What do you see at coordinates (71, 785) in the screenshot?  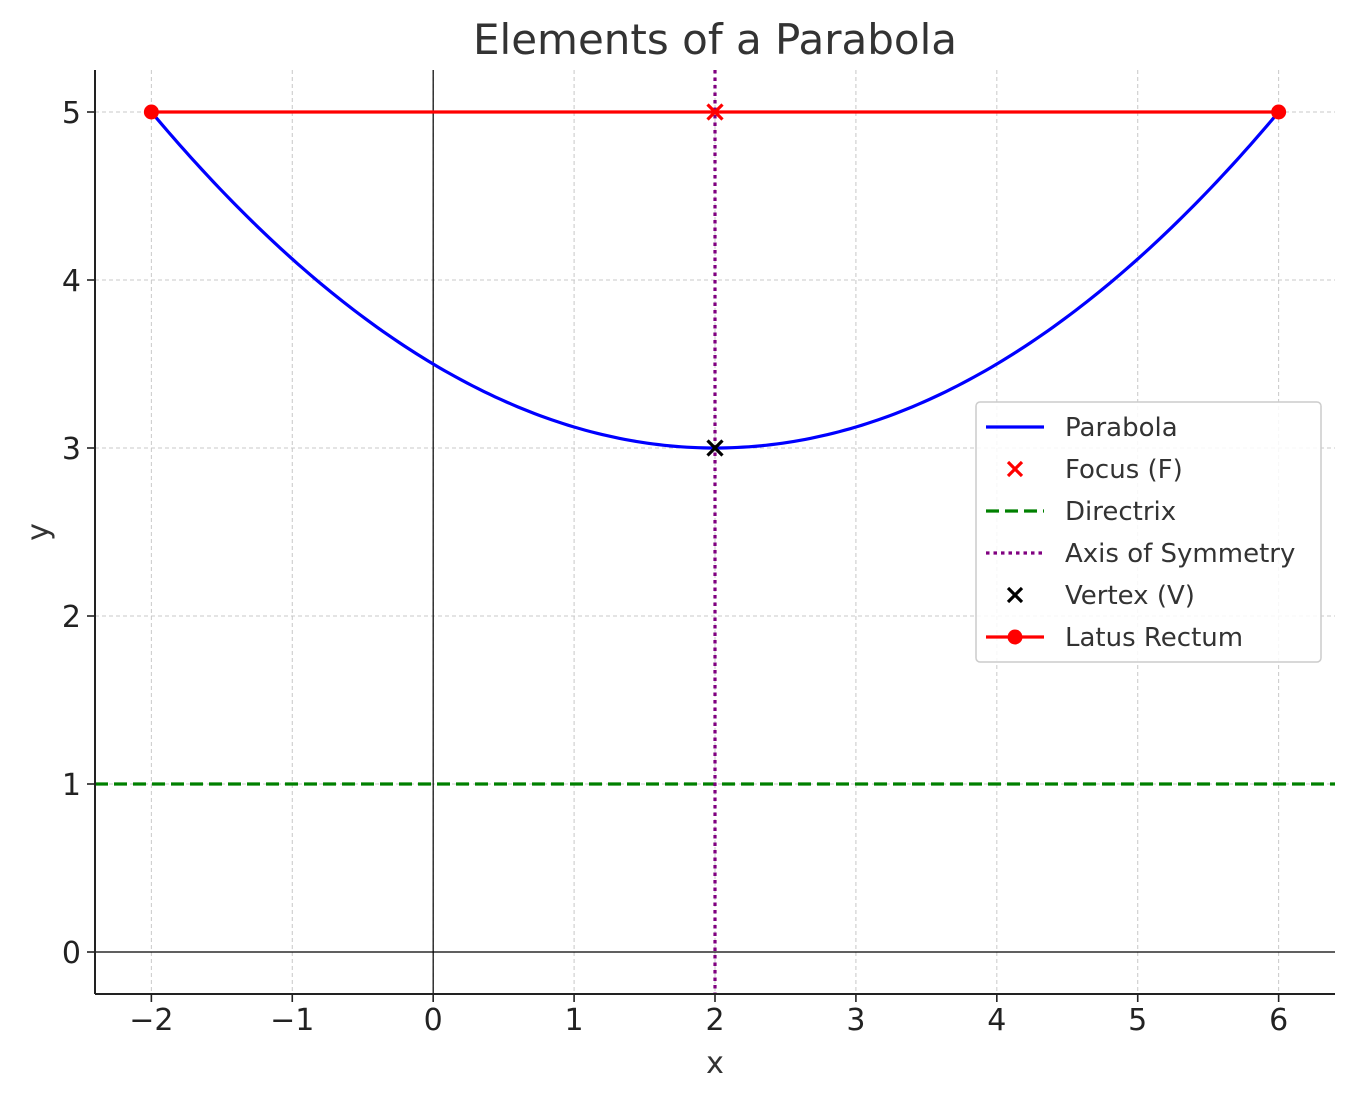 I see `y-tick-label-1: 1` at bounding box center [71, 785].